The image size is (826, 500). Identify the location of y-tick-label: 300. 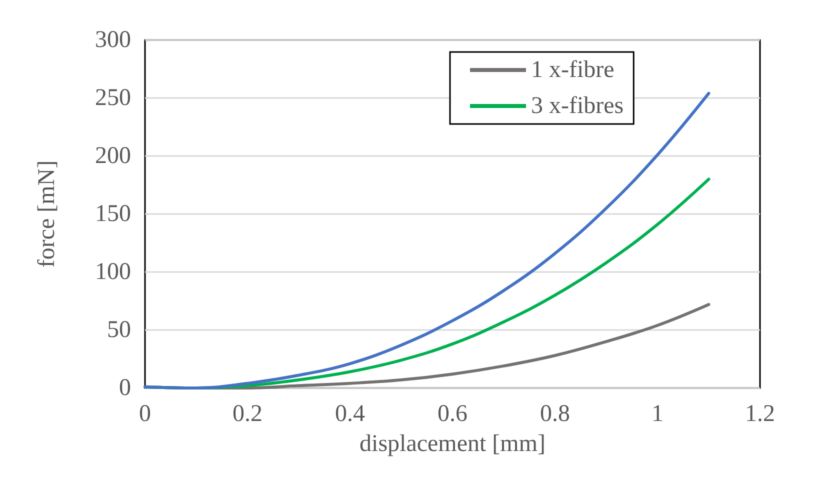
(113, 40).